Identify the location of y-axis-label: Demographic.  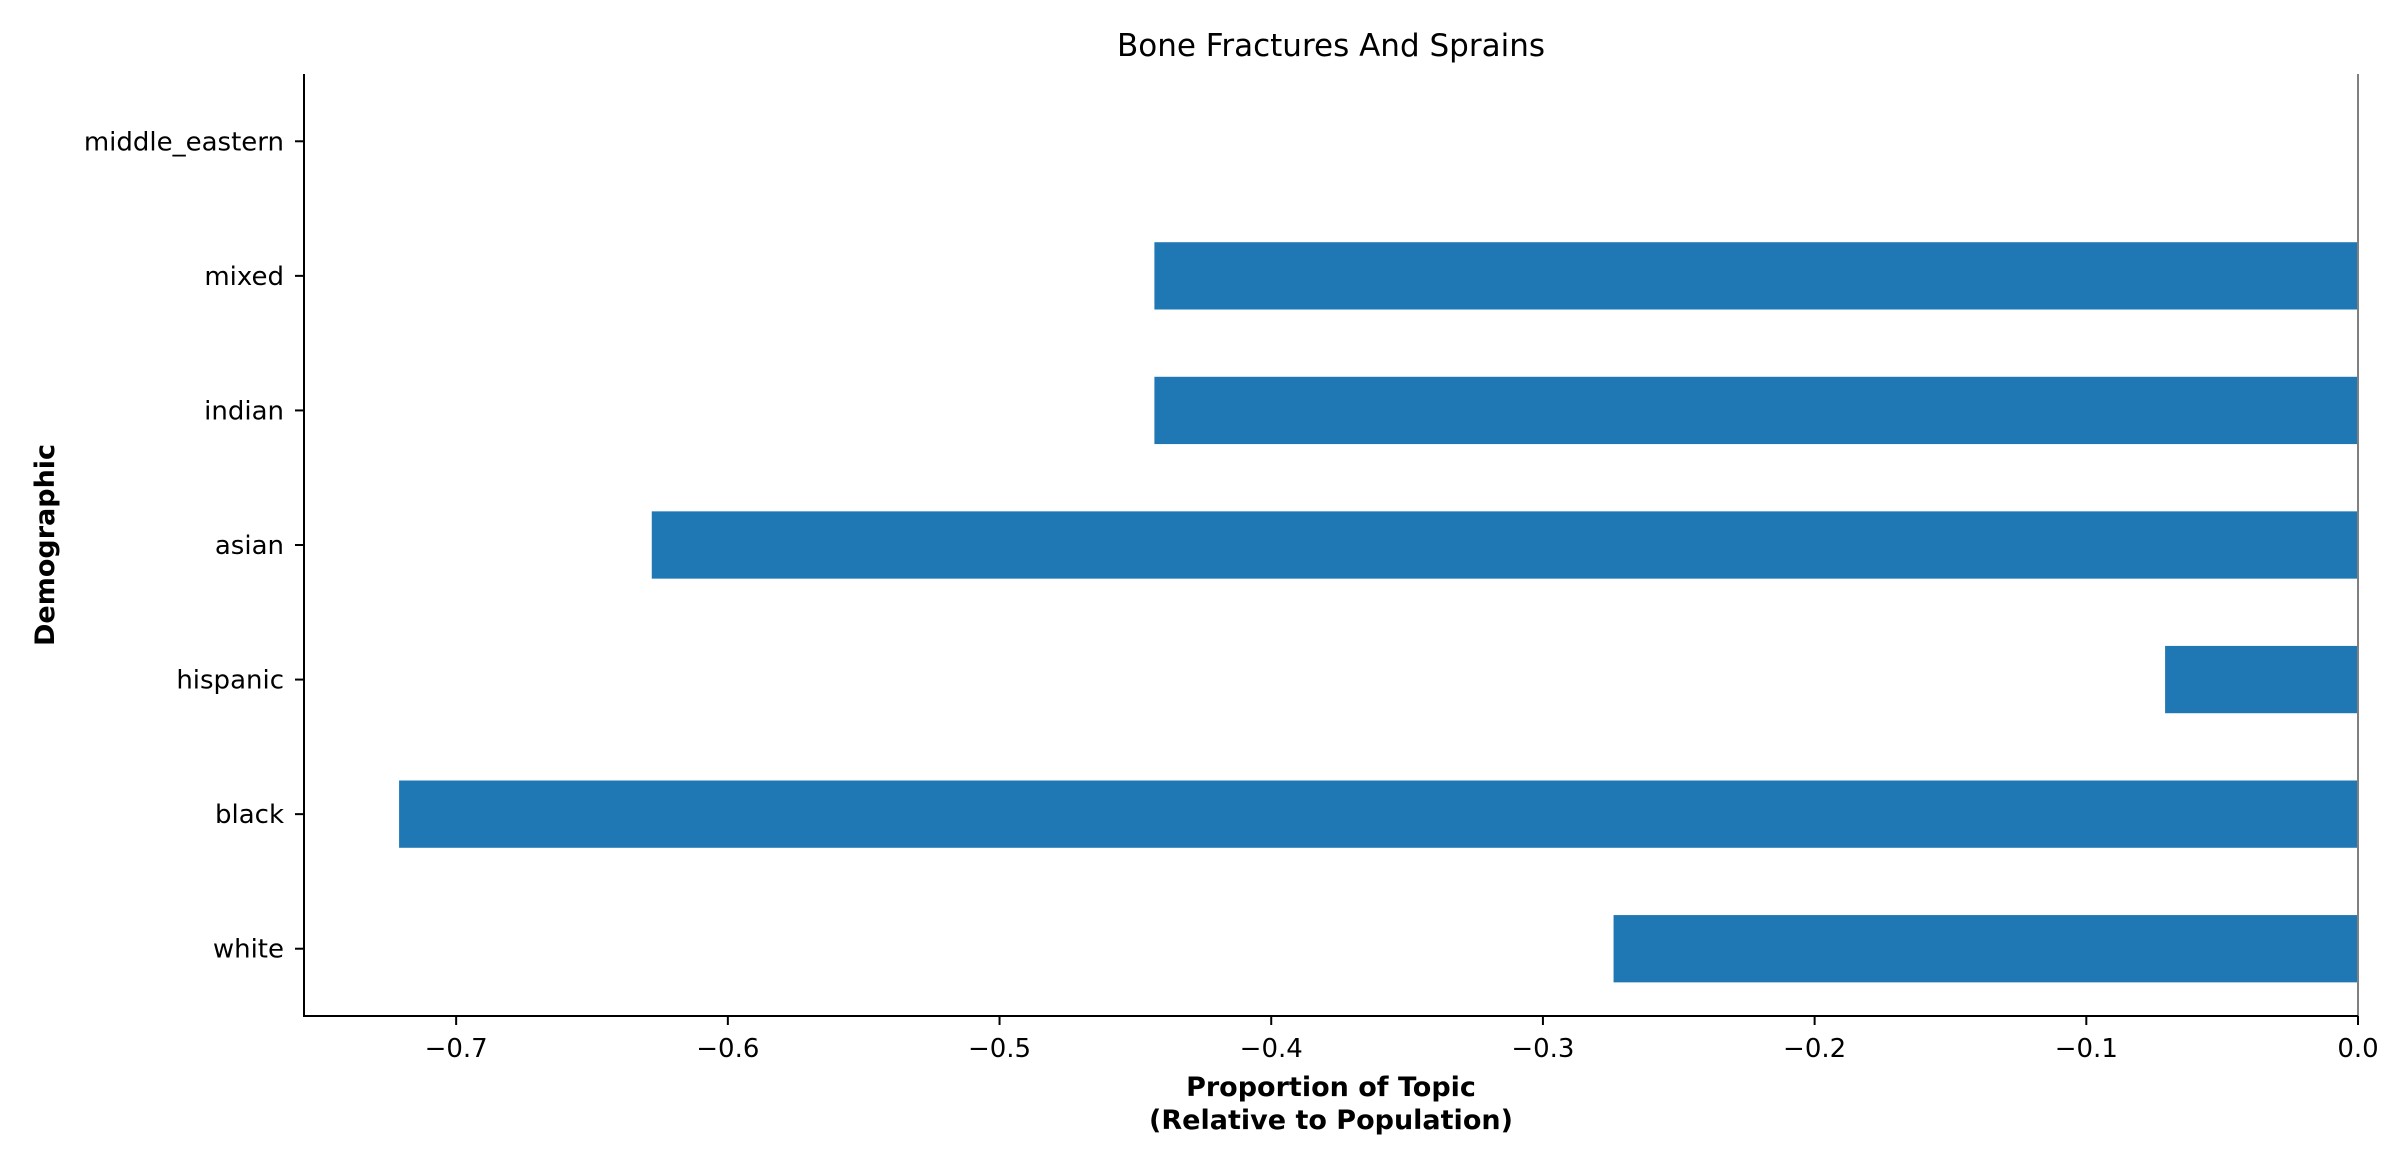
(45, 545).